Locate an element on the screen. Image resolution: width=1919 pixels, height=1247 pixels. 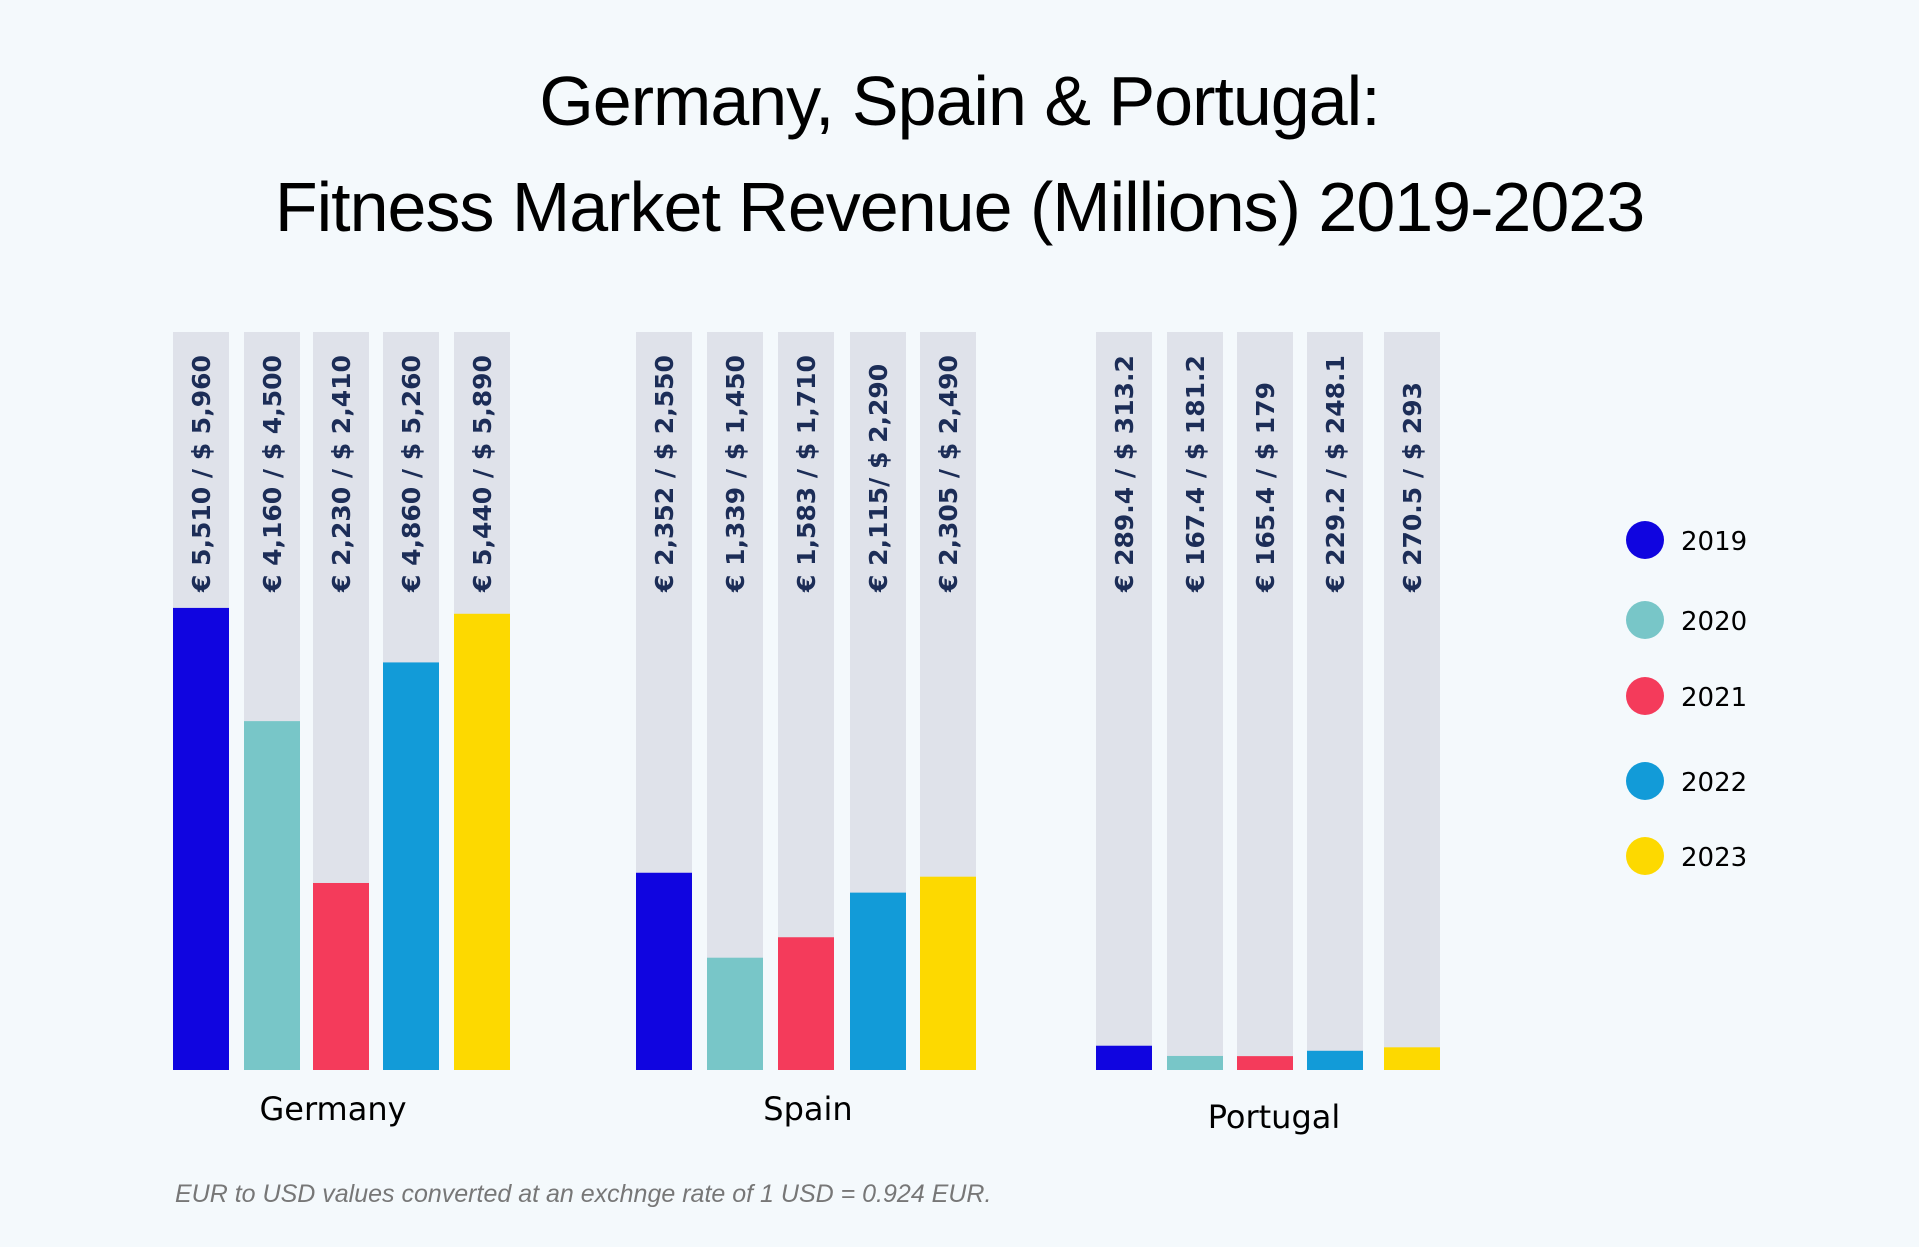
data-label-spain-2023: € 2,305 / $ 2,490 is located at coordinates (948, 474).